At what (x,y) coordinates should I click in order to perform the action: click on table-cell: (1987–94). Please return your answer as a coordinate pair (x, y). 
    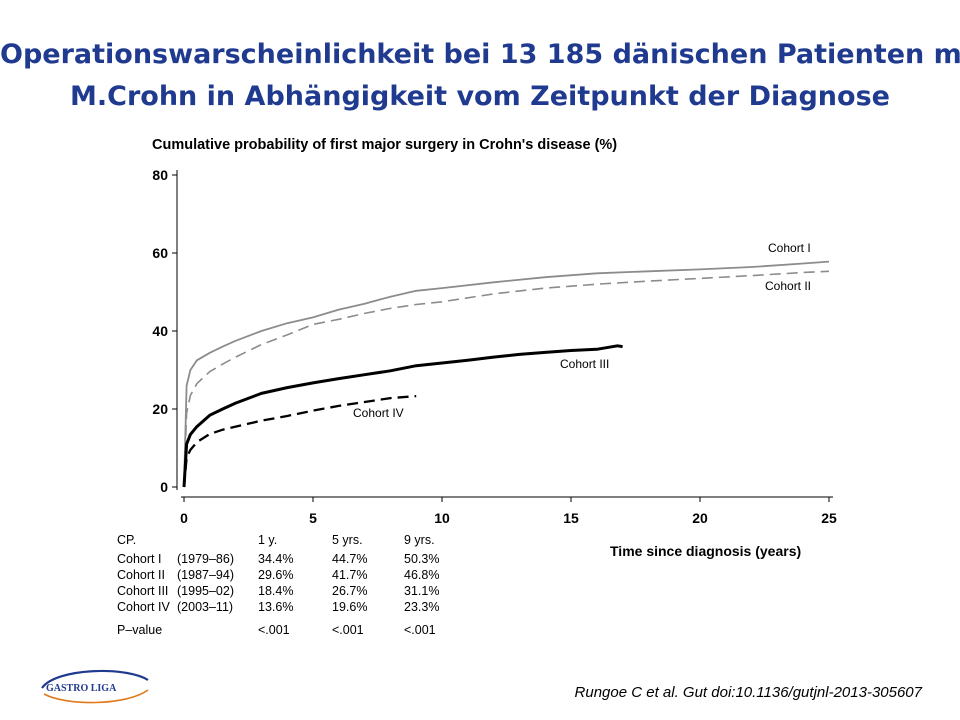
    Looking at the image, I should click on (205, 575).